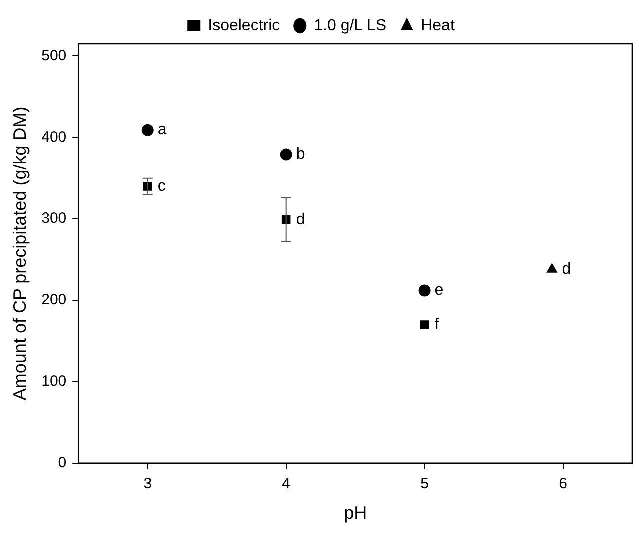 This screenshot has width=639, height=533. What do you see at coordinates (162, 186) in the screenshot?
I see `annotation: c` at bounding box center [162, 186].